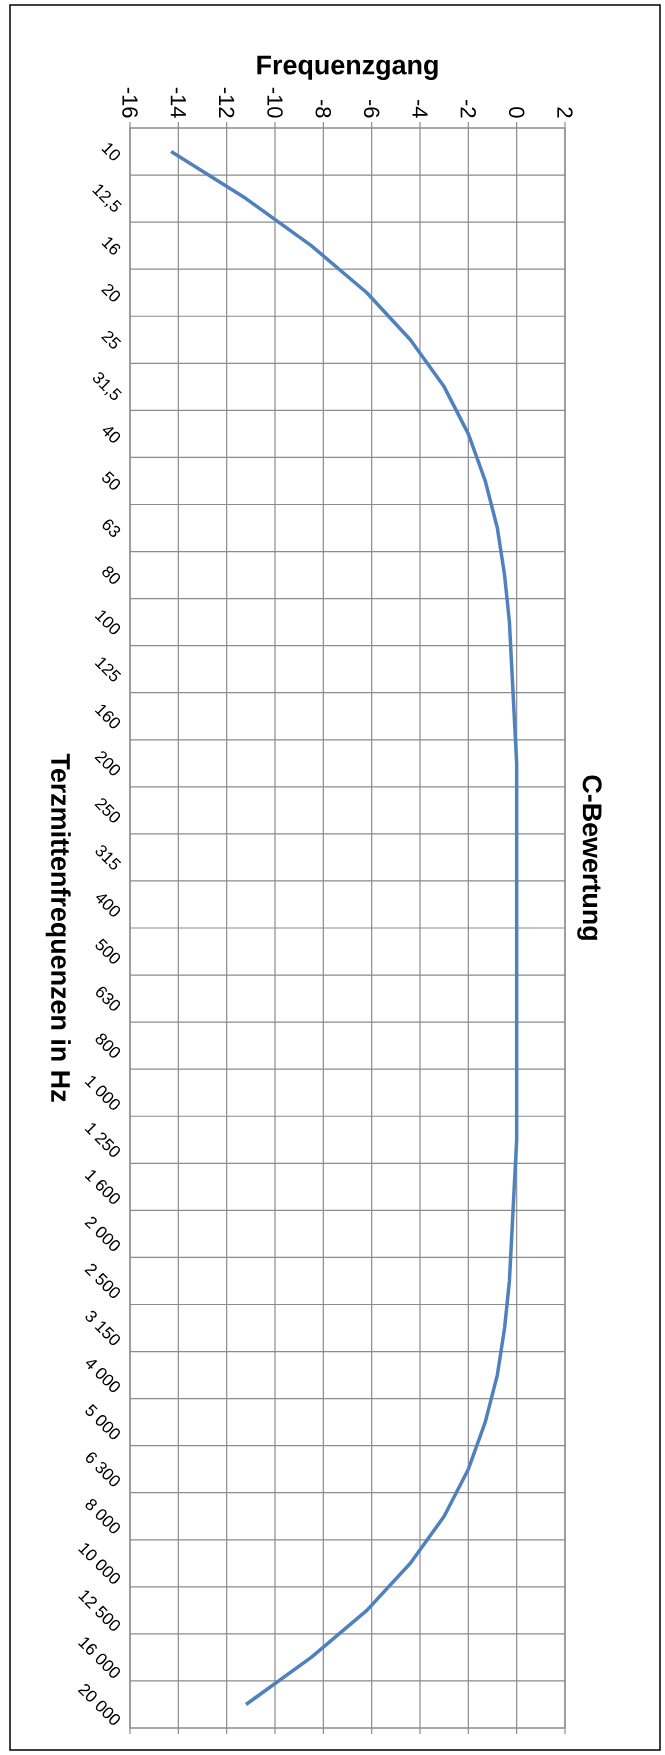 The width and height of the screenshot is (665, 1755). What do you see at coordinates (98, 1704) in the screenshot?
I see `y-tick-label: 20 000` at bounding box center [98, 1704].